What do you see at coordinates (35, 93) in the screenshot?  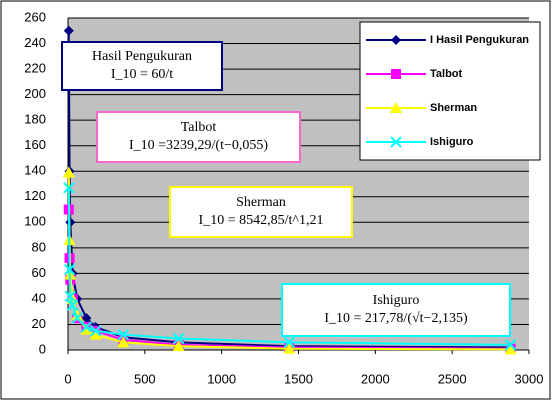 I see `y-tick-label: 200` at bounding box center [35, 93].